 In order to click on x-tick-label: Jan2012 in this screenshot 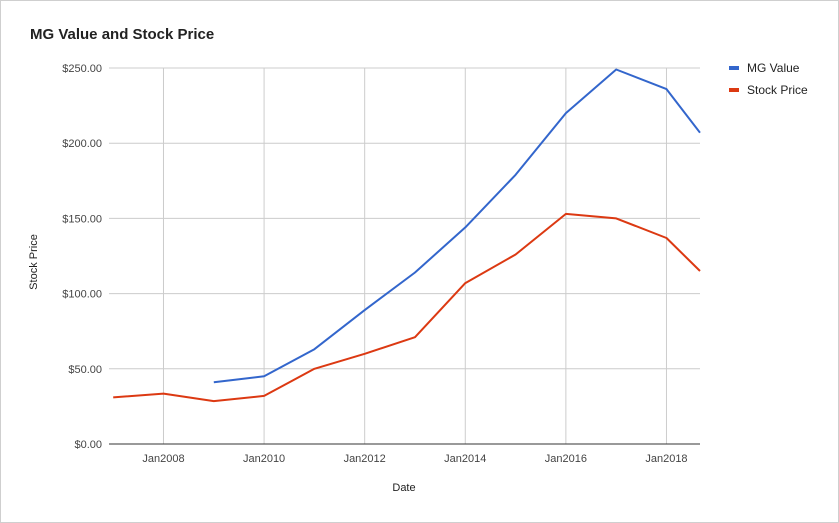, I will do `click(365, 459)`.